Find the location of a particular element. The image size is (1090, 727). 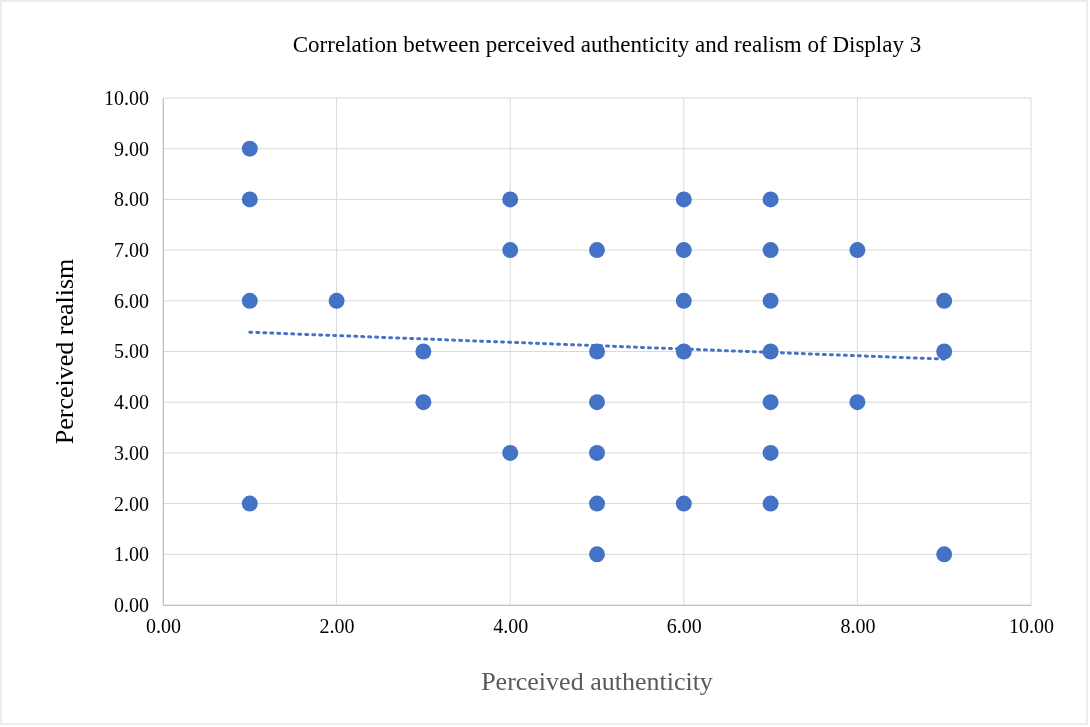

y-tick-label: 10.00 is located at coordinates (126, 97).